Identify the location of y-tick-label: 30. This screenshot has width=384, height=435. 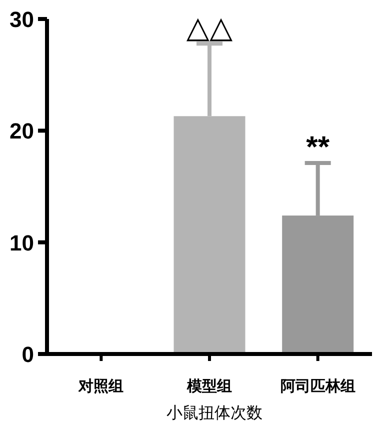
(22, 19).